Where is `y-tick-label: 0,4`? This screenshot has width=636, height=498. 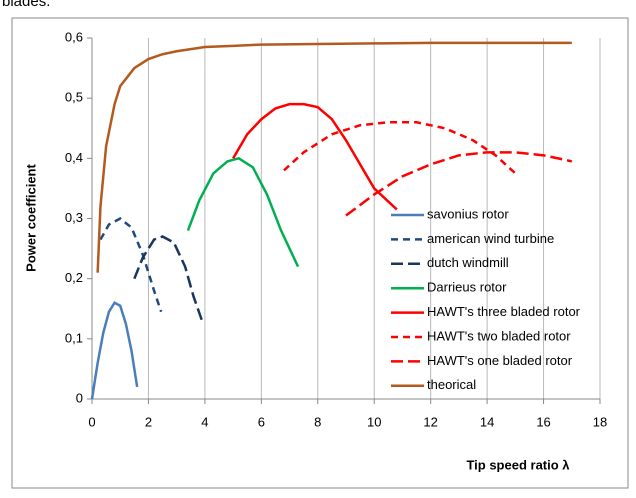
y-tick-label: 0,4 is located at coordinates (74, 157).